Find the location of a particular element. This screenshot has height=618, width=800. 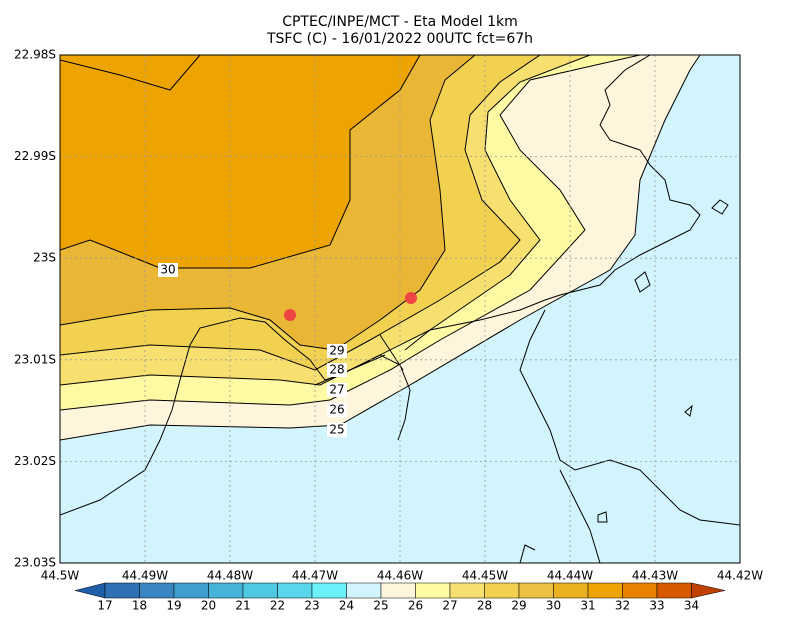

lat-label: 23.03S is located at coordinates (35, 563).